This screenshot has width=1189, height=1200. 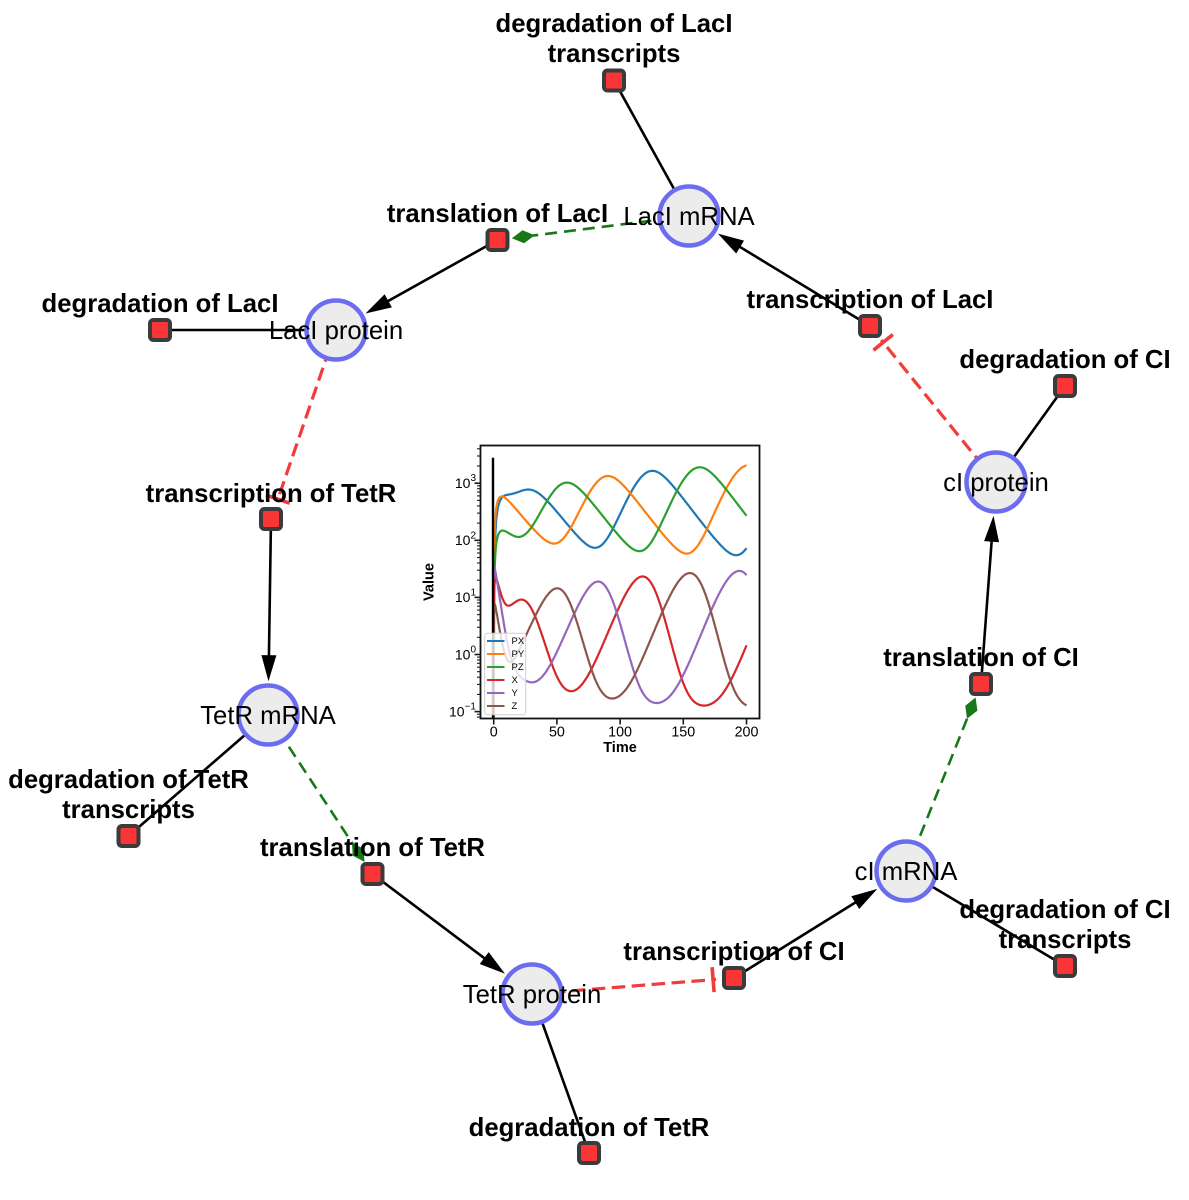 I want to click on svg-text: 102, so click(x=466, y=539).